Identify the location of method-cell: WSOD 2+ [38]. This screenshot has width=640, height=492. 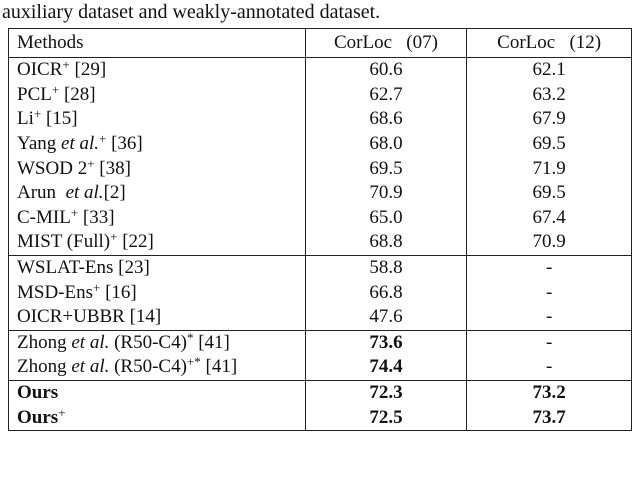
(157, 168).